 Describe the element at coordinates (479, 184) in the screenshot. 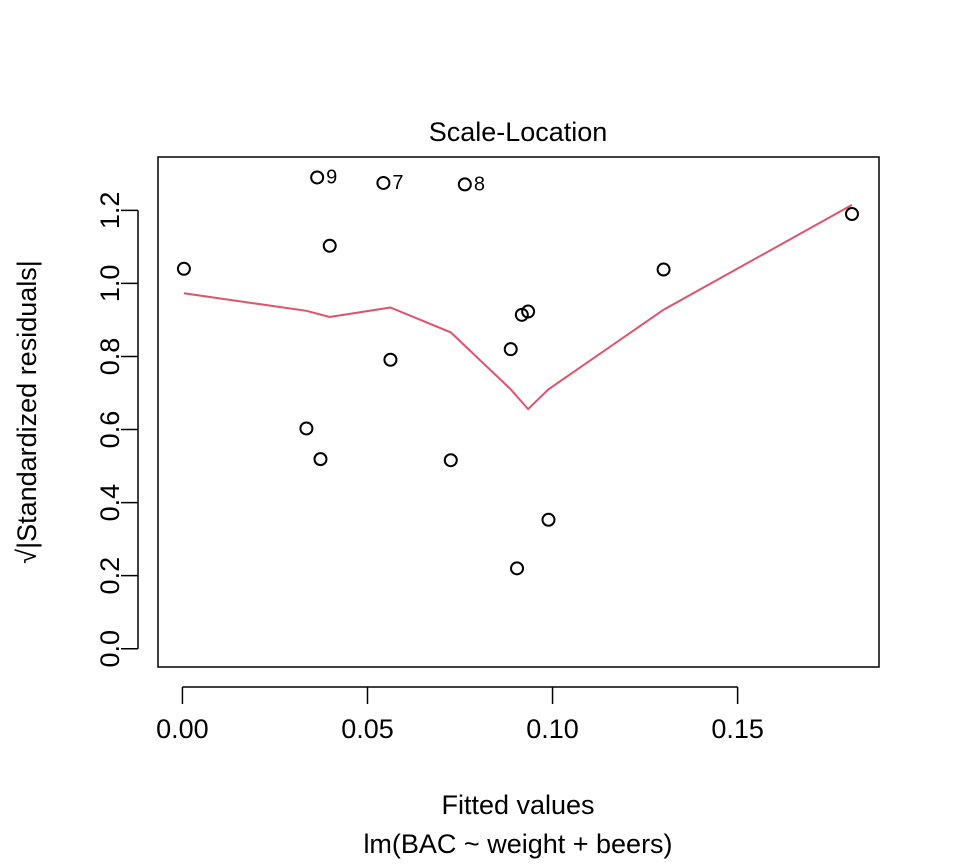

I see `point-label: 8` at that location.